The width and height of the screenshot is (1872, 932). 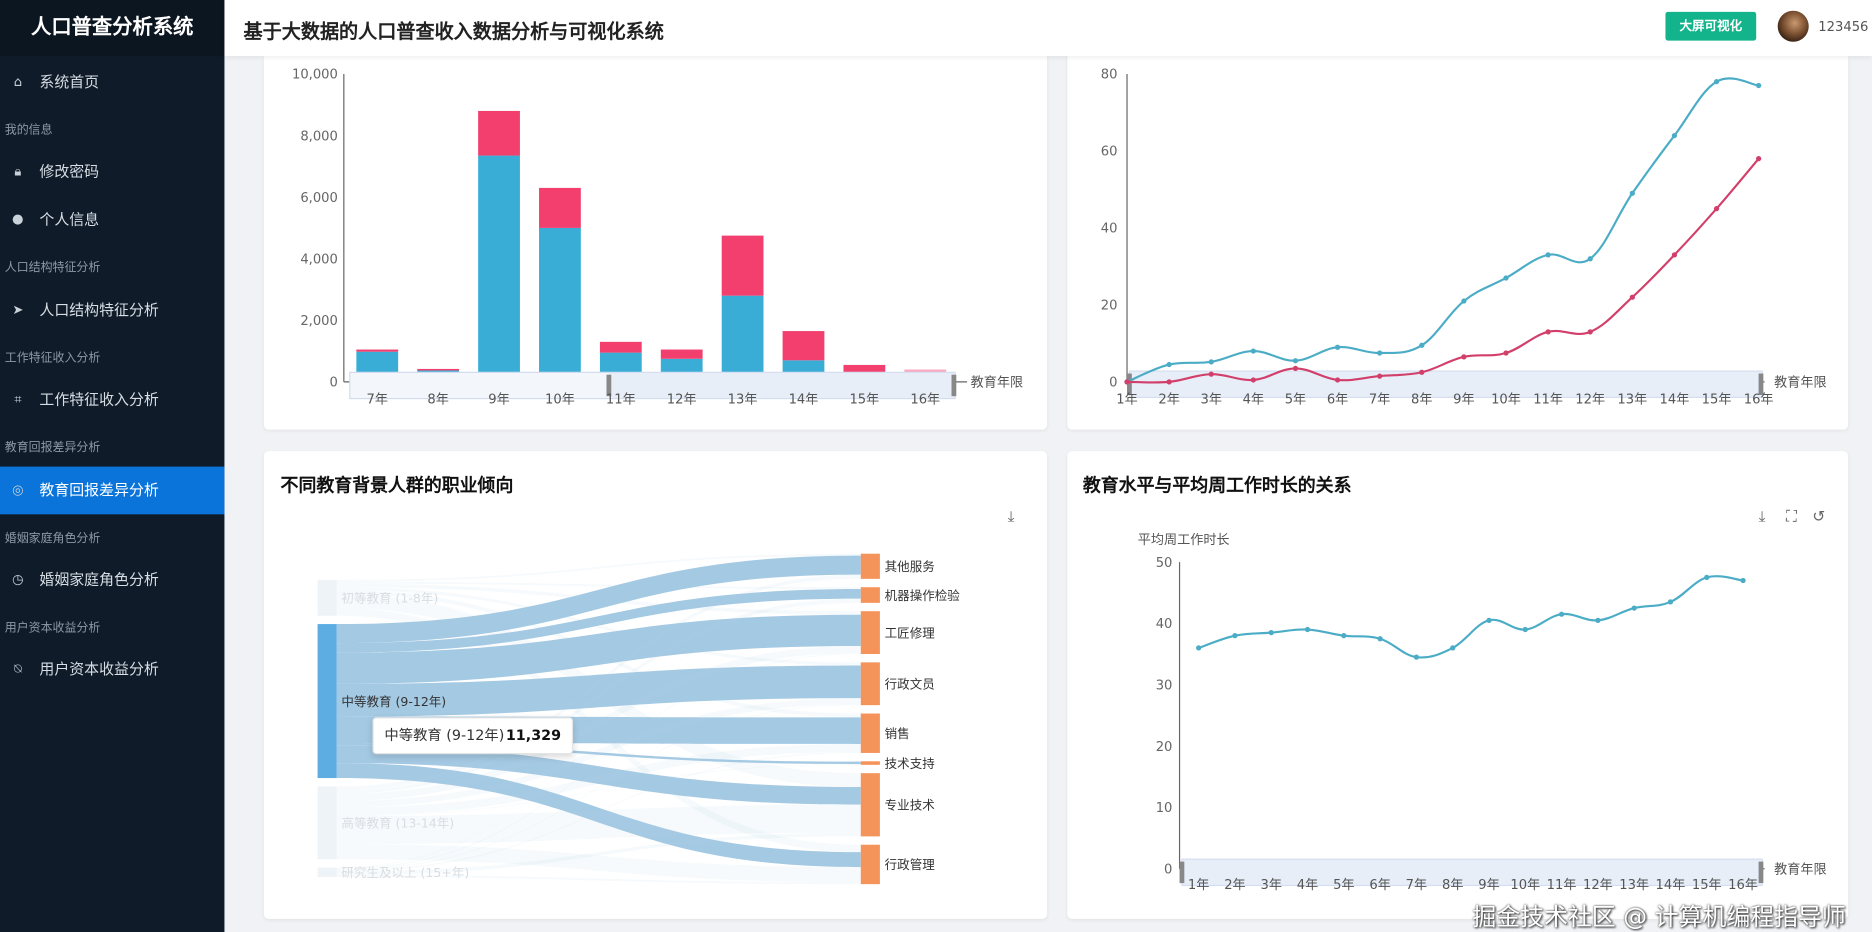 What do you see at coordinates (18, 309) in the screenshot?
I see `navigation-icon: ➤` at bounding box center [18, 309].